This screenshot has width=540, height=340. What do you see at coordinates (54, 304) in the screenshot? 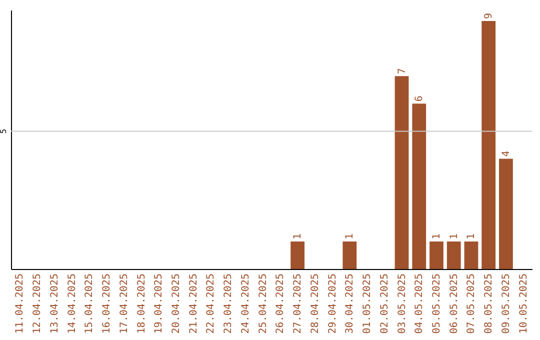
I see `x-tick-label: 13.04.2025` at bounding box center [54, 304].